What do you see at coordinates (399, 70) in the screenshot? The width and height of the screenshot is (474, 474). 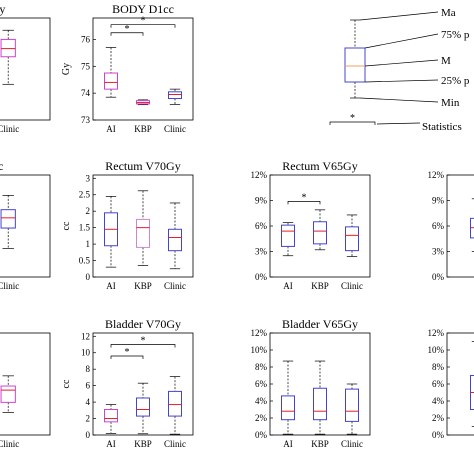 I see `legend-diagram: Ma 75% p M 25% p Min * Statistics` at bounding box center [399, 70].